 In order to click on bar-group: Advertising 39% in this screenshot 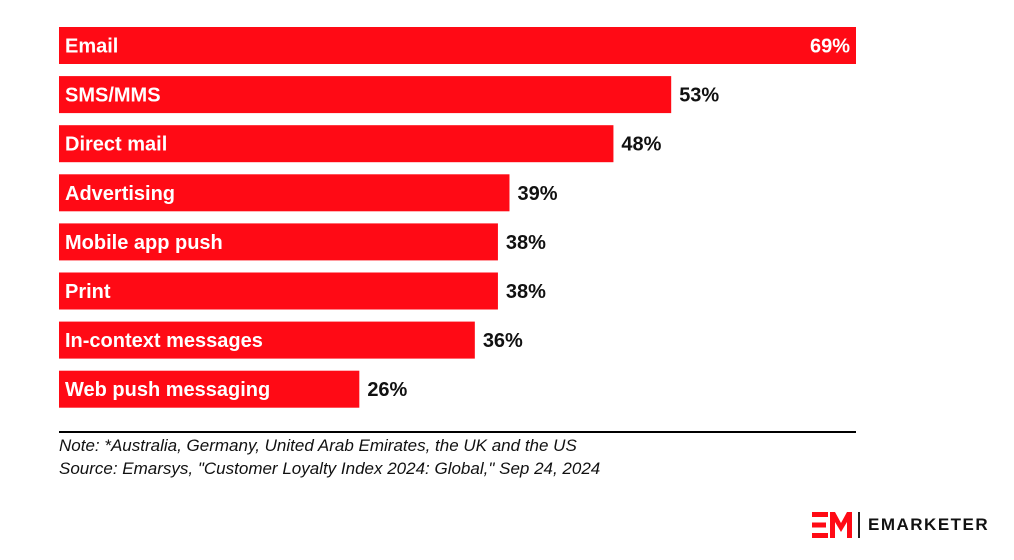, I will do `click(308, 193)`.